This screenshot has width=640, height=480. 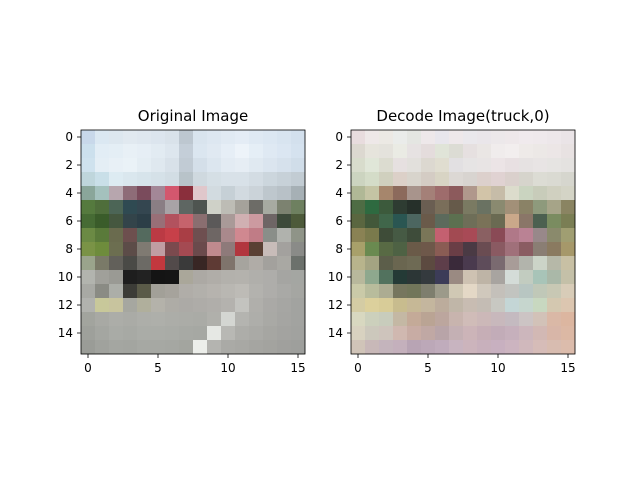 I want to click on decode-x-tick-label: 0, so click(x=358, y=368).